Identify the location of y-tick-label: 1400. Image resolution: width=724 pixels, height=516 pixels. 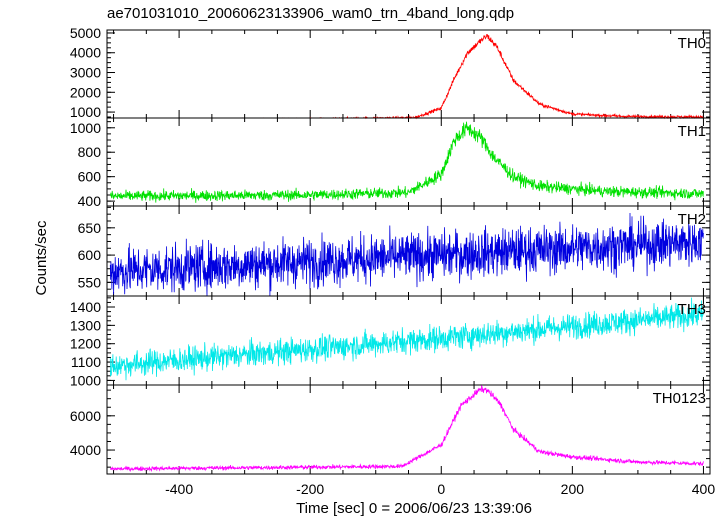
(85, 307).